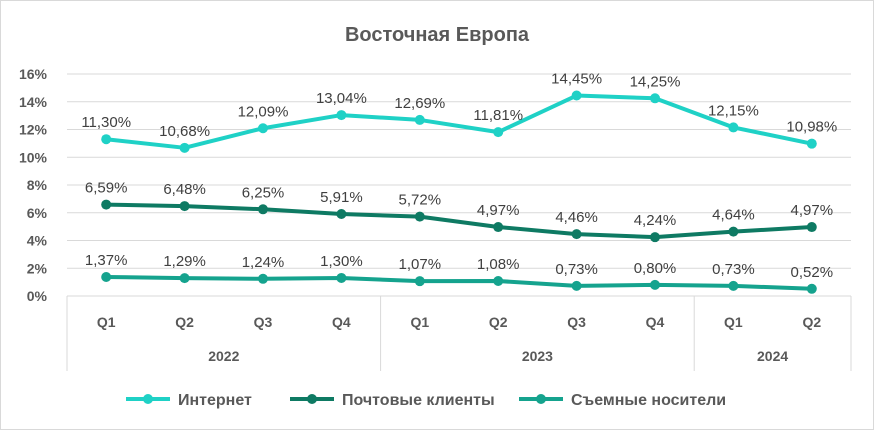  Describe the element at coordinates (733, 215) in the screenshot. I see `data-label: 4,64%` at that location.